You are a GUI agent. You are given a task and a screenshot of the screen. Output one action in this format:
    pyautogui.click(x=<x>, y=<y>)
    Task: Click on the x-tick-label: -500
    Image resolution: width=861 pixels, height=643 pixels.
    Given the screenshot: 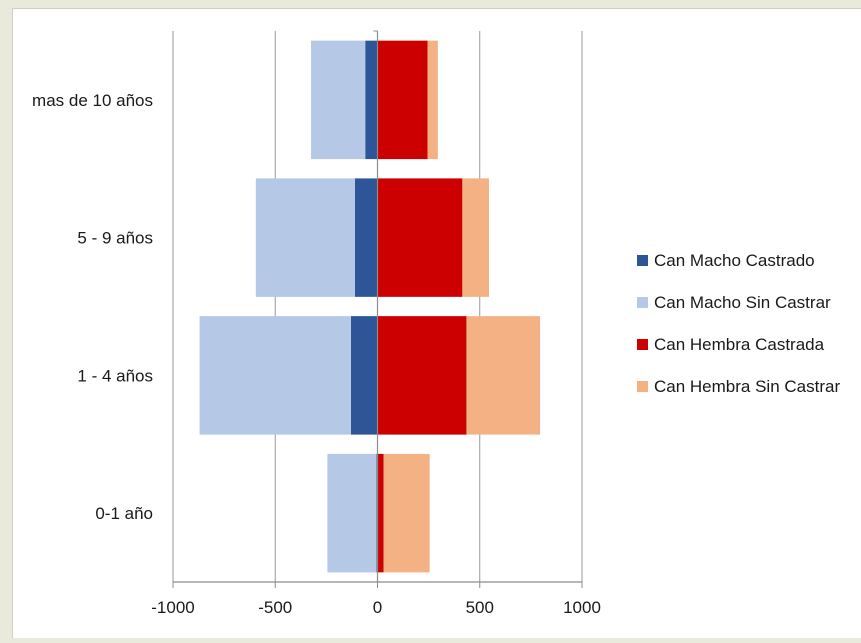 What is the action you would take?
    pyautogui.click(x=275, y=607)
    